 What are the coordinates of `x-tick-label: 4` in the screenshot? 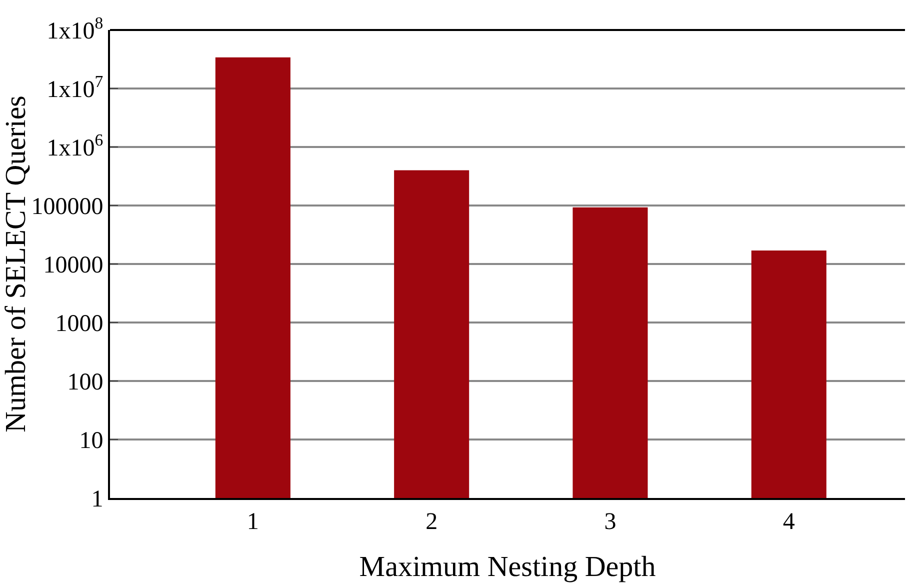 It's located at (788, 521).